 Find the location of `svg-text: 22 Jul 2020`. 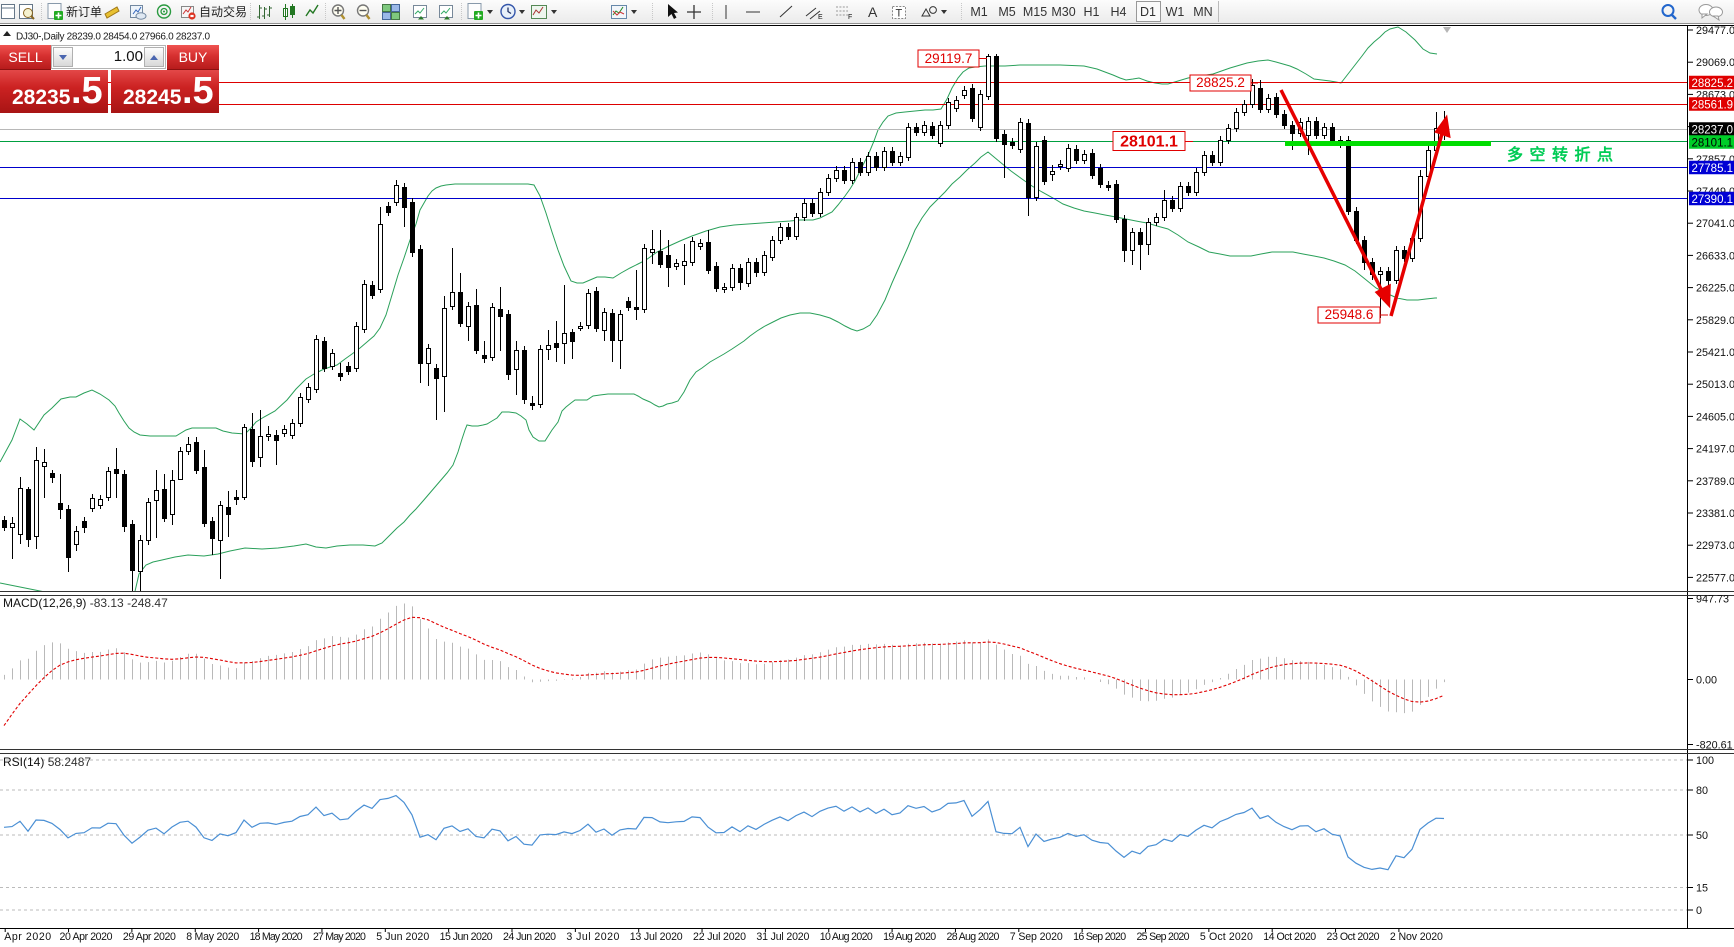

svg-text: 22 Jul 2020 is located at coordinates (719, 937).